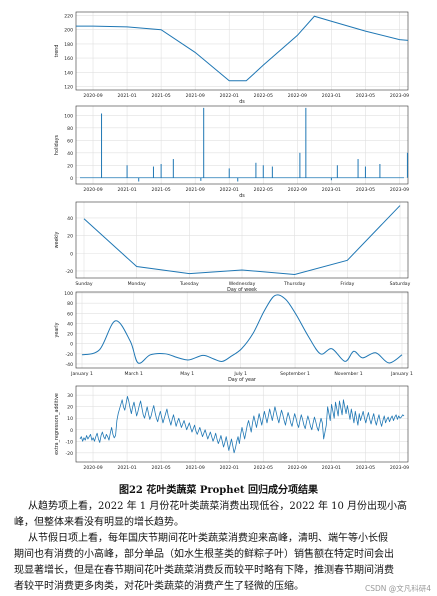  I want to click on yearly-line, so click(242, 329).